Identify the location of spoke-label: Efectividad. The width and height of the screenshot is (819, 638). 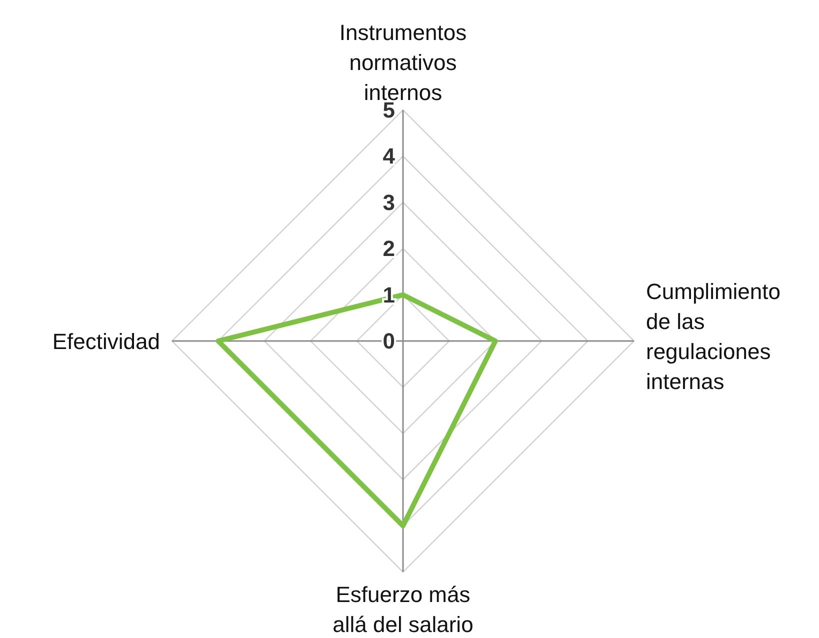
(106, 341).